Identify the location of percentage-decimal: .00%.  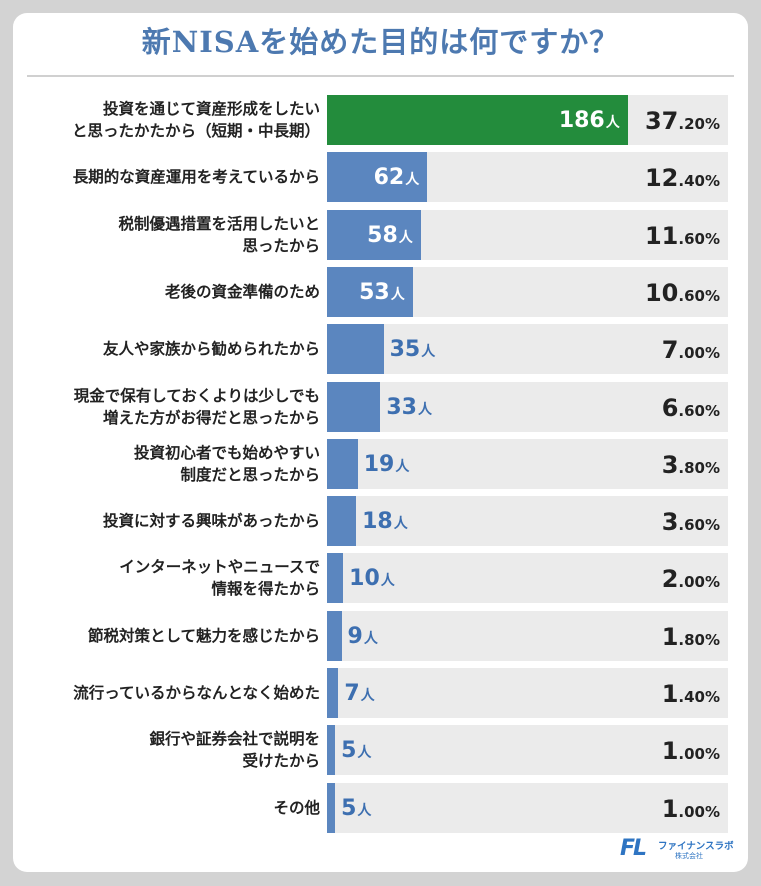
(699, 582).